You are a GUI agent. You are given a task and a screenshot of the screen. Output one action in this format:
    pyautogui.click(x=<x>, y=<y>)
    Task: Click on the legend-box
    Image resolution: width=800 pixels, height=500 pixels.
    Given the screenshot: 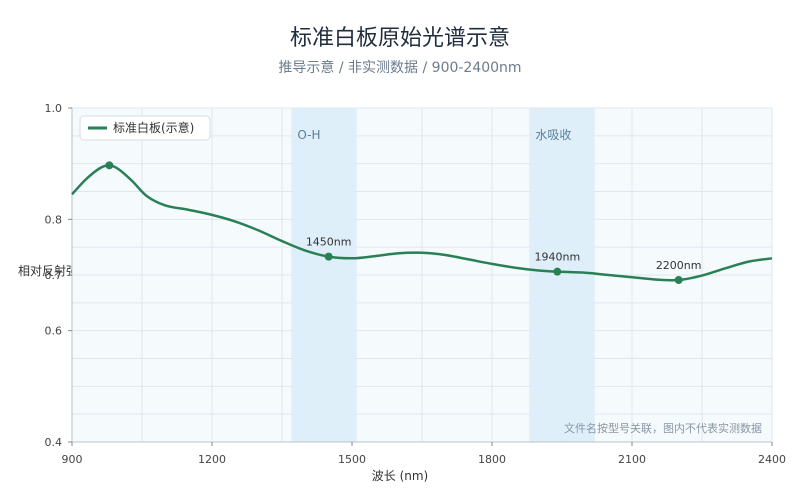 What is the action you would take?
    pyautogui.click(x=145, y=128)
    